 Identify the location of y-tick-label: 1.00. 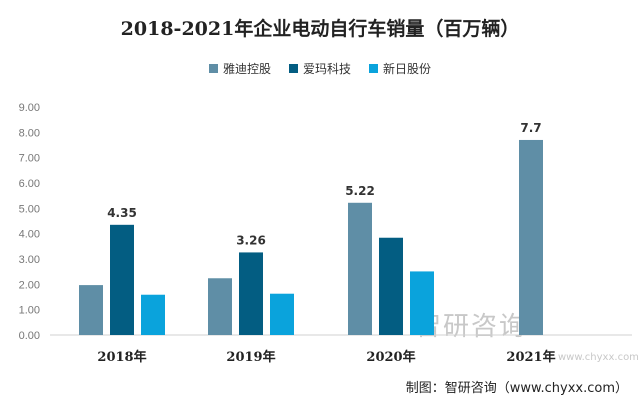
(29, 311).